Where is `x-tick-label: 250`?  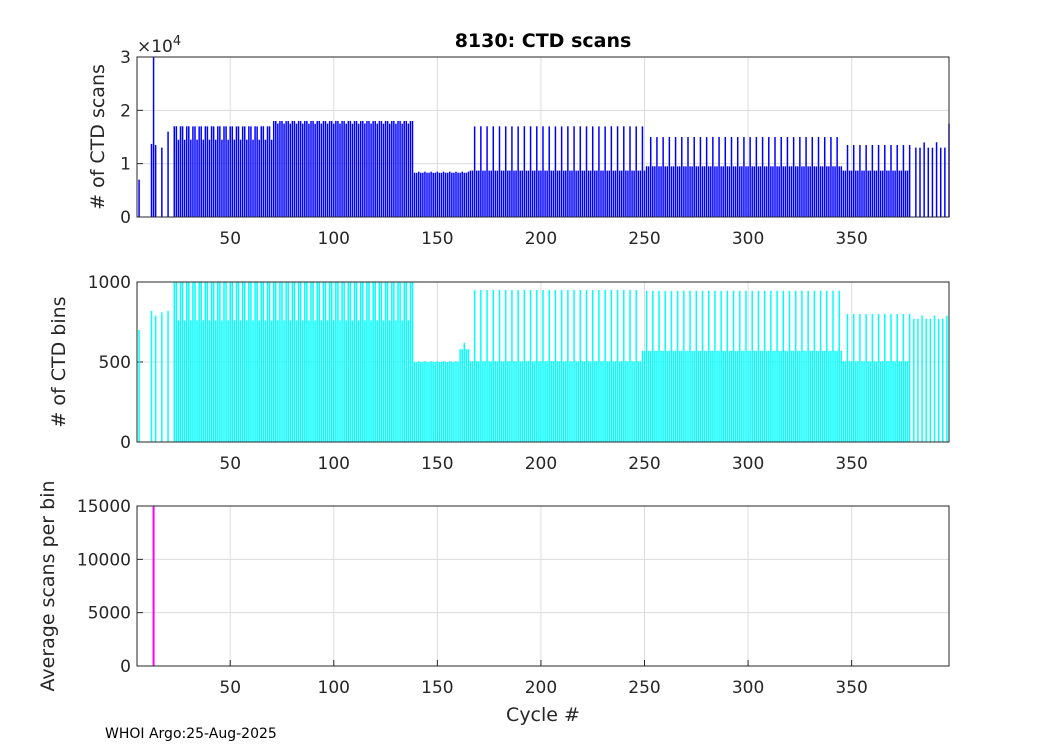 x-tick-label: 250 is located at coordinates (644, 688).